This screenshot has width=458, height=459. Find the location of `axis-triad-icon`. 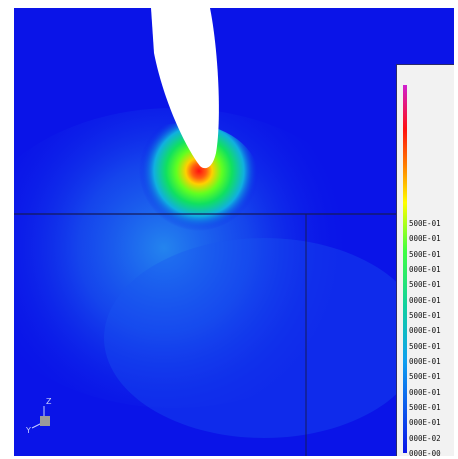

axis-triad-icon is located at coordinates (40, 417).